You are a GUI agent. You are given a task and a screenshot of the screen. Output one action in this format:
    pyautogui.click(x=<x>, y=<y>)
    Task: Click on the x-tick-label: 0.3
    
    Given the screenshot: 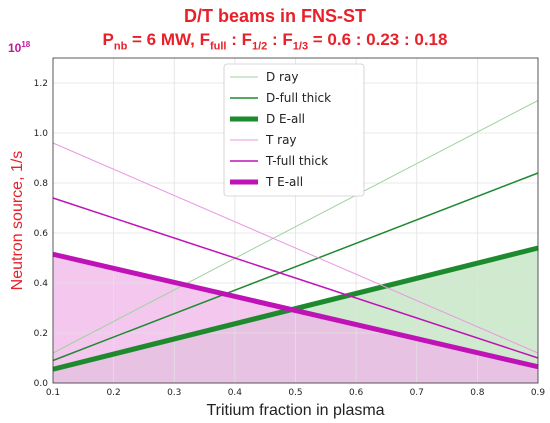 What is the action you would take?
    pyautogui.click(x=174, y=393)
    